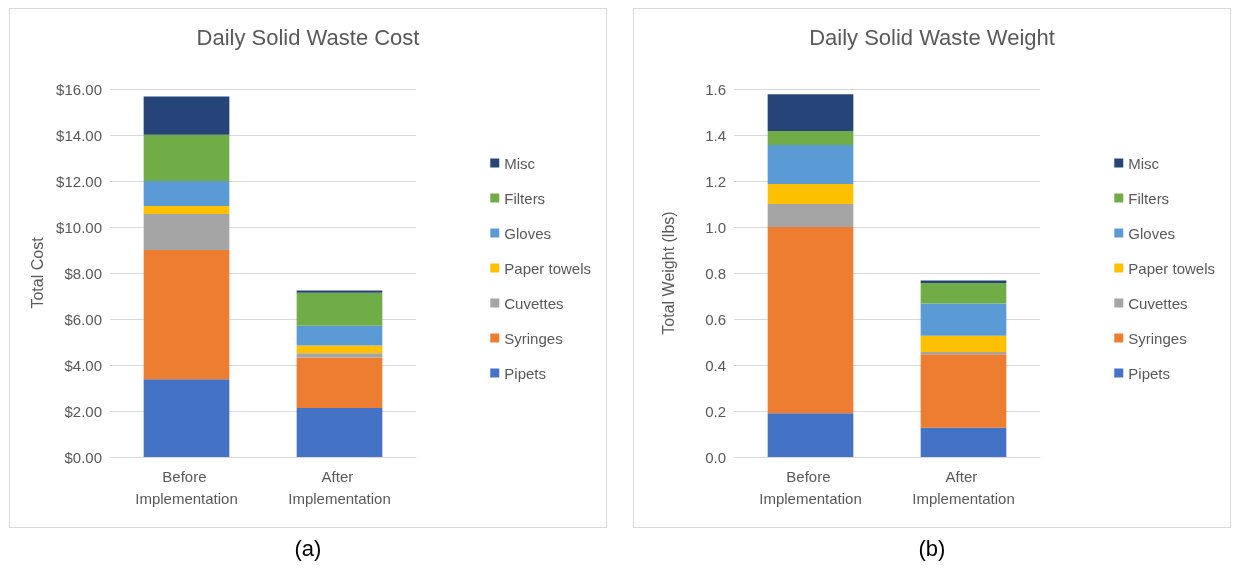  What do you see at coordinates (79, 135) in the screenshot?
I see `y-tick-label: $14.00` at bounding box center [79, 135].